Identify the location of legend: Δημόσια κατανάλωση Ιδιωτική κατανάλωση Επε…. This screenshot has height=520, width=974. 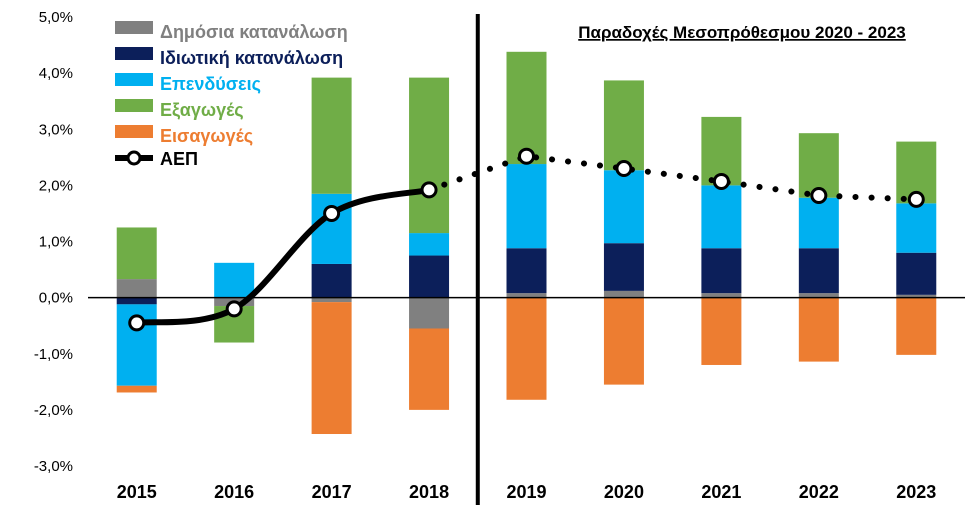
(231, 95).